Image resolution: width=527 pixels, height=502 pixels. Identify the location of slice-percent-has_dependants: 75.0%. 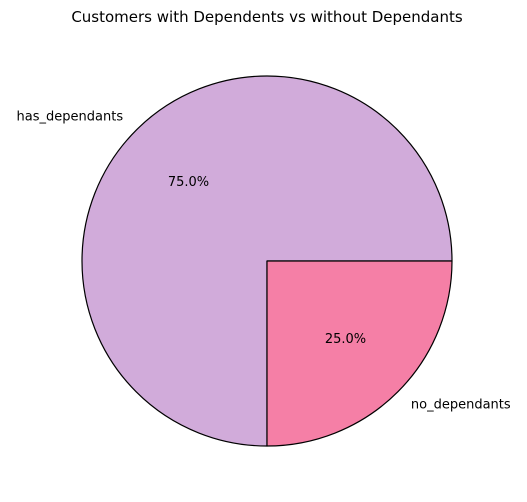
(188, 182).